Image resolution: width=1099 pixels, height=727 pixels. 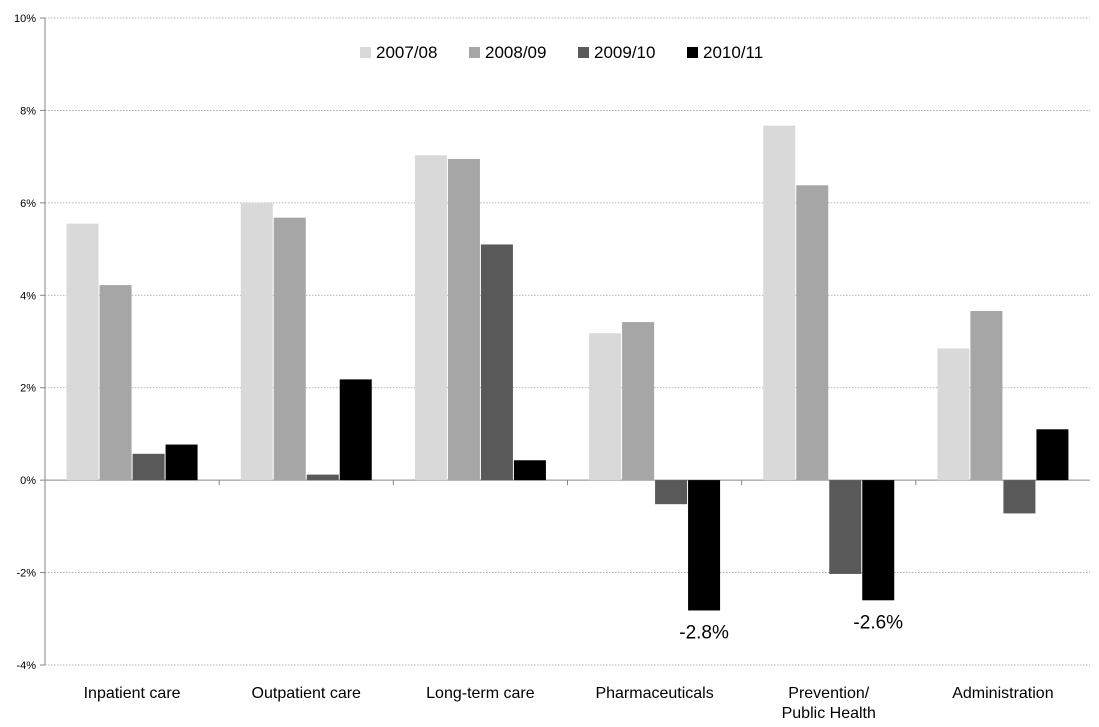 I want to click on legend-label: 2010/11, so click(x=733, y=52).